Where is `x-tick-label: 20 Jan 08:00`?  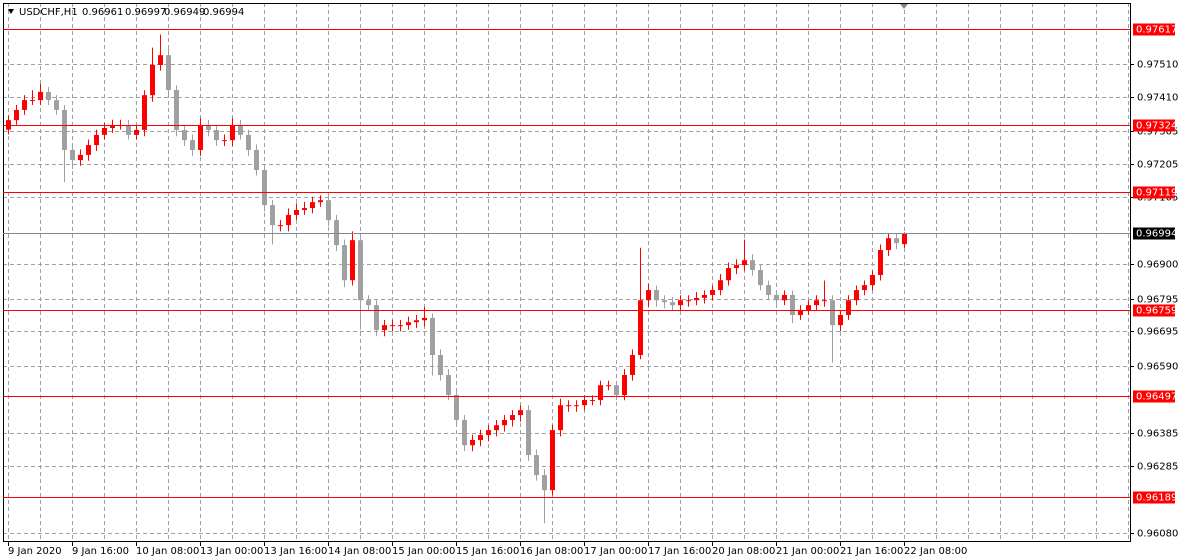 x-tick-label: 20 Jan 08:00 is located at coordinates (743, 551).